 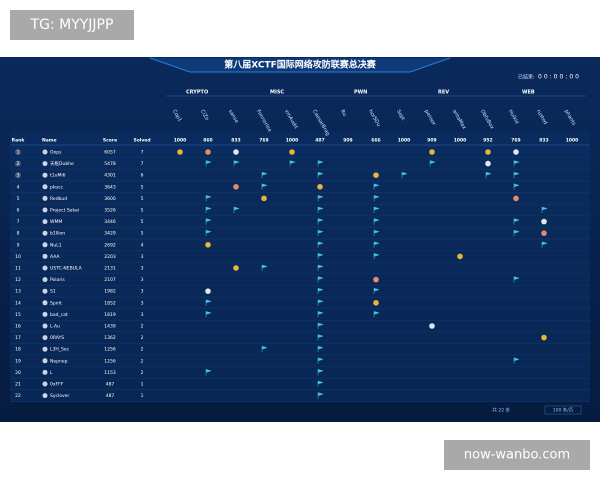 I want to click on team-name: bad_cat, so click(x=59, y=315).